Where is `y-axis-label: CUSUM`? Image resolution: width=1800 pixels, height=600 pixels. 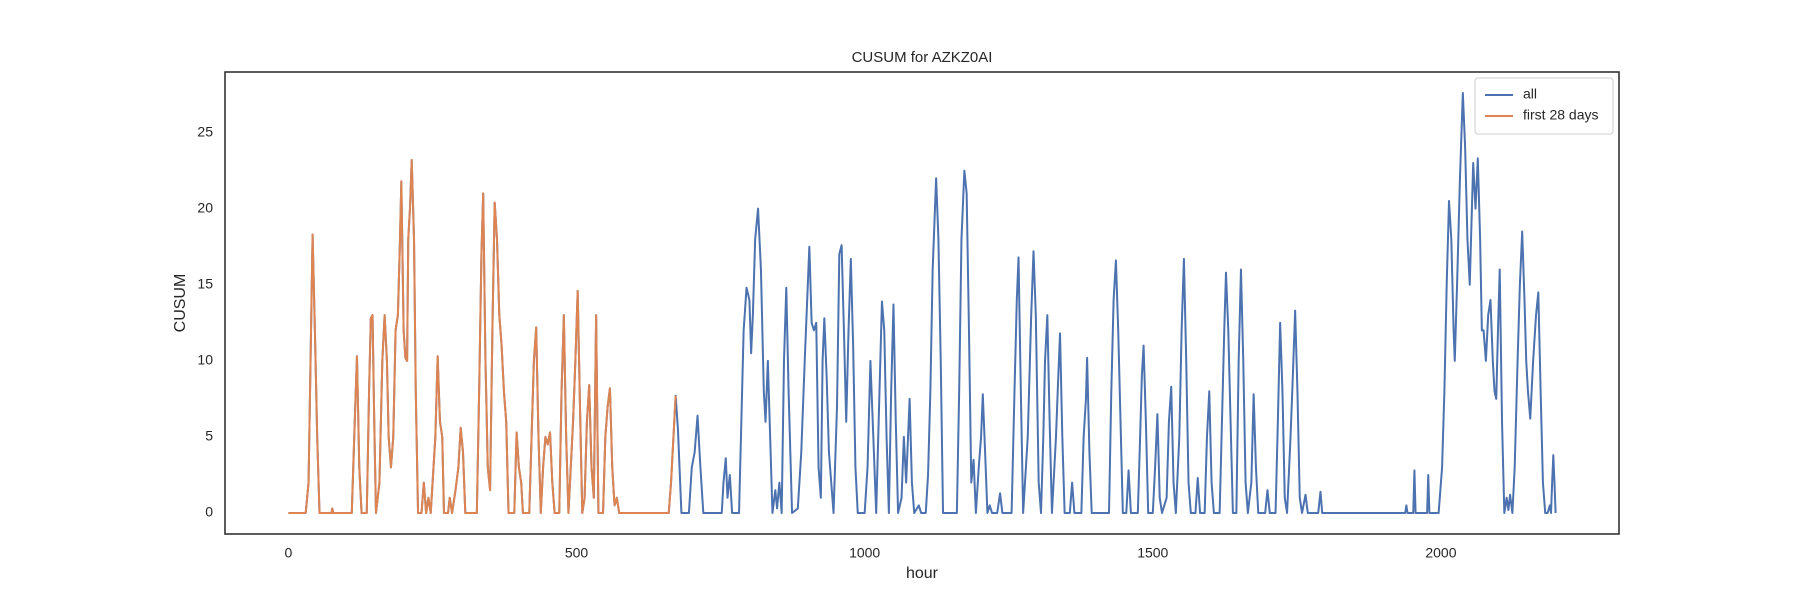
y-axis-label: CUSUM is located at coordinates (180, 303).